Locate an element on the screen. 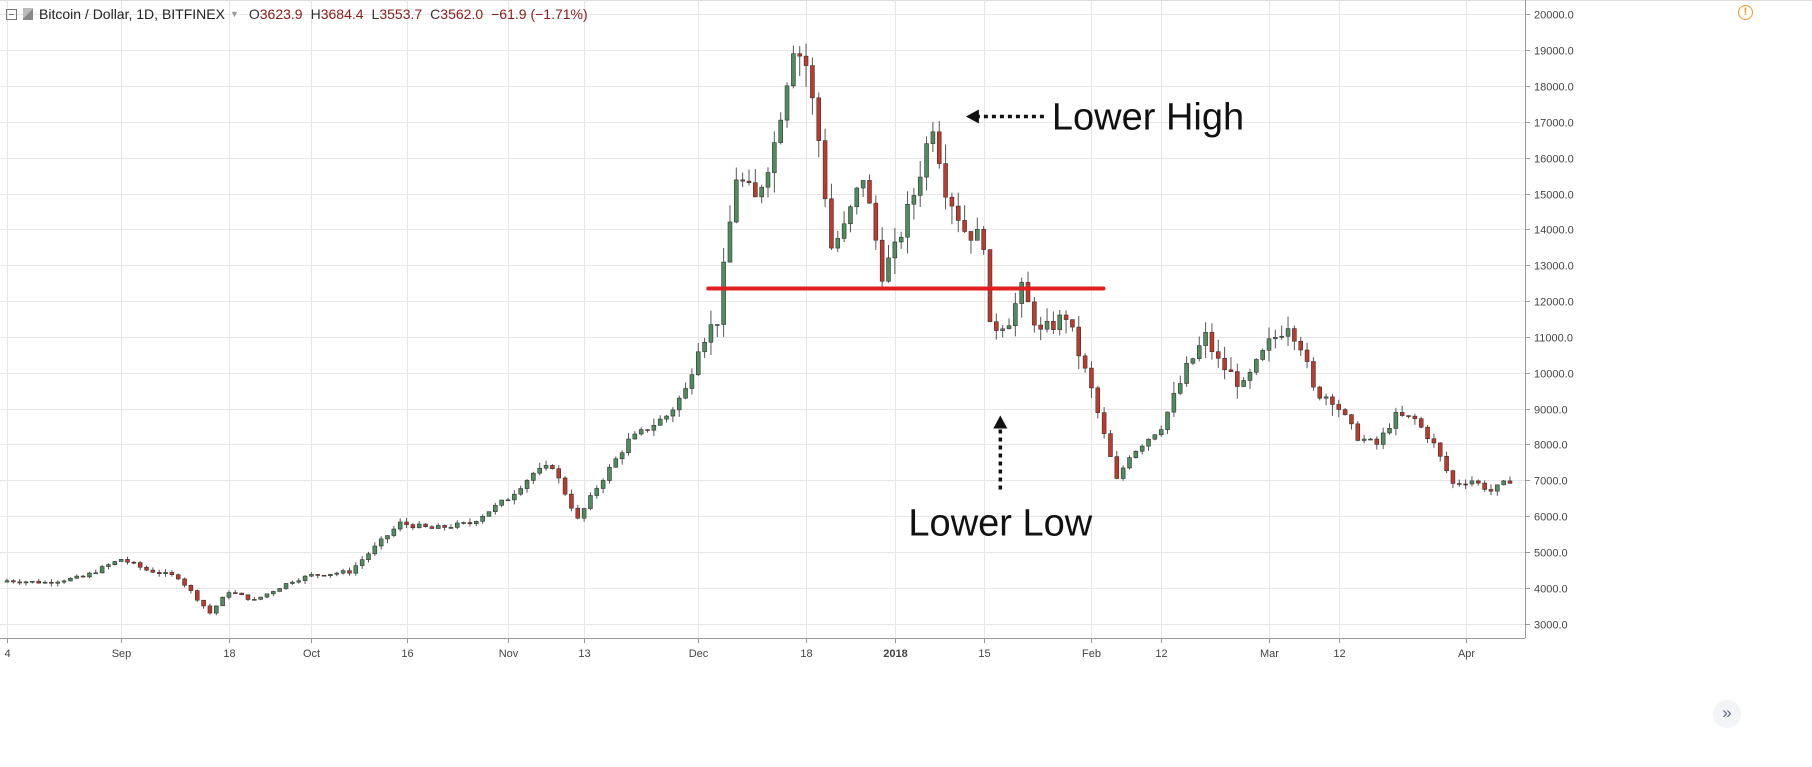 Image resolution: width=1812 pixels, height=767 pixels. price-tick-label: 20000.0 is located at coordinates (1554, 16).